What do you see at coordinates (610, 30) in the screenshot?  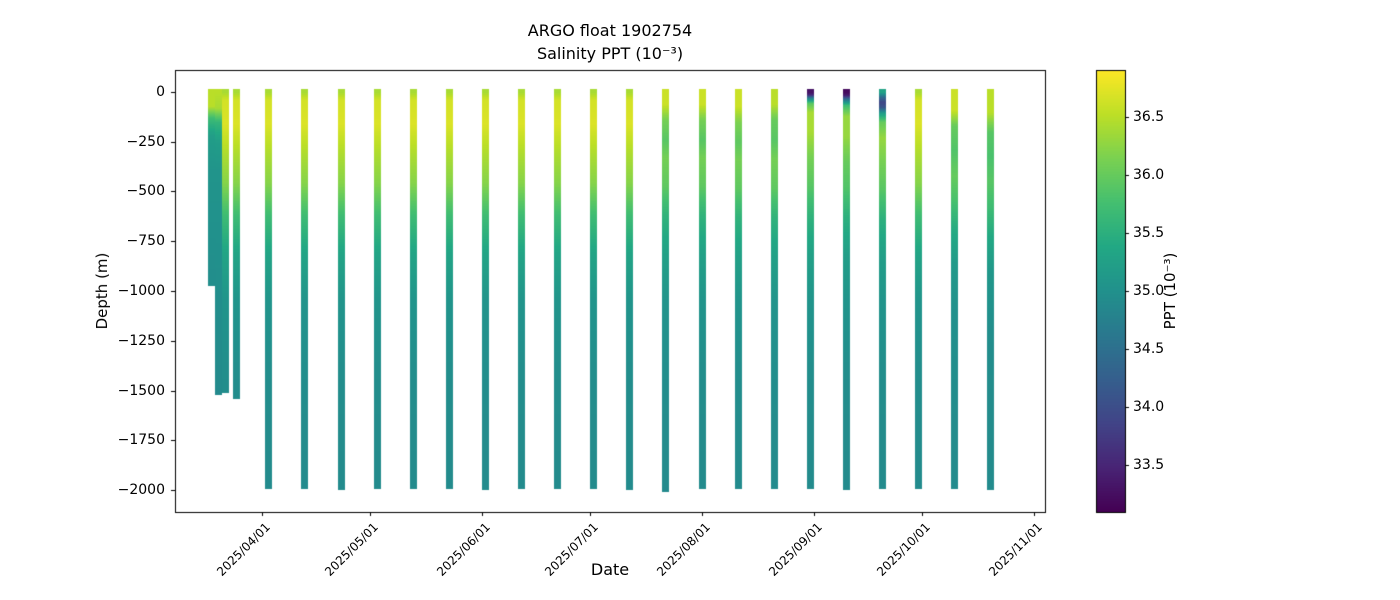 I see `chart-title: ARGO float 1902754` at bounding box center [610, 30].